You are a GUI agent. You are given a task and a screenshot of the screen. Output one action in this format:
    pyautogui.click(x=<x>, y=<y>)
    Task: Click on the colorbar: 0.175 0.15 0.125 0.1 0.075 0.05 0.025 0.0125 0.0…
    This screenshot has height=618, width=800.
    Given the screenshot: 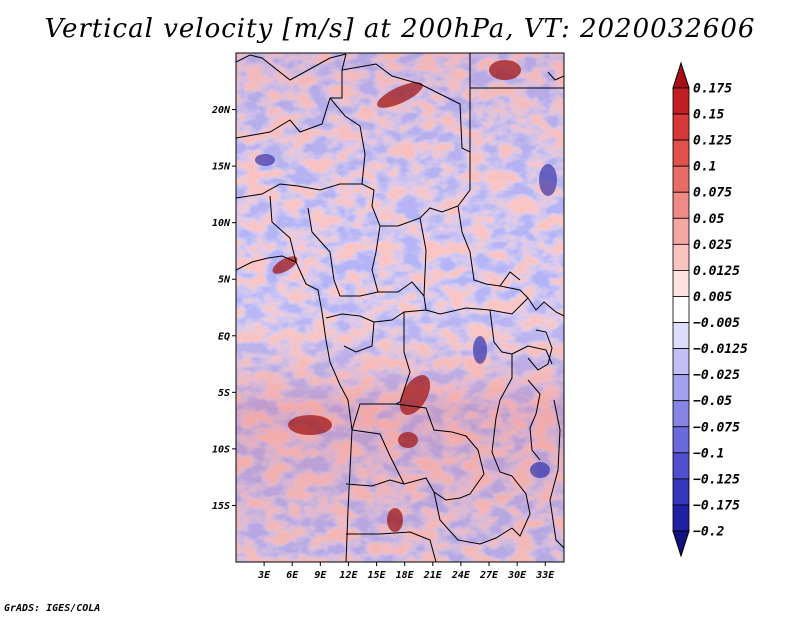 What is the action you would take?
    pyautogui.click(x=710, y=309)
    